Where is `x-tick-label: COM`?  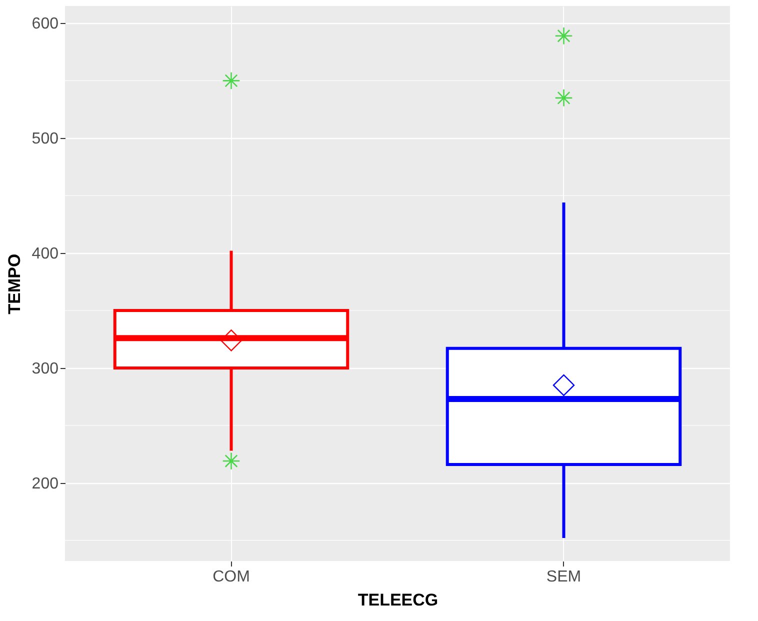
x-tick-label: COM is located at coordinates (231, 577).